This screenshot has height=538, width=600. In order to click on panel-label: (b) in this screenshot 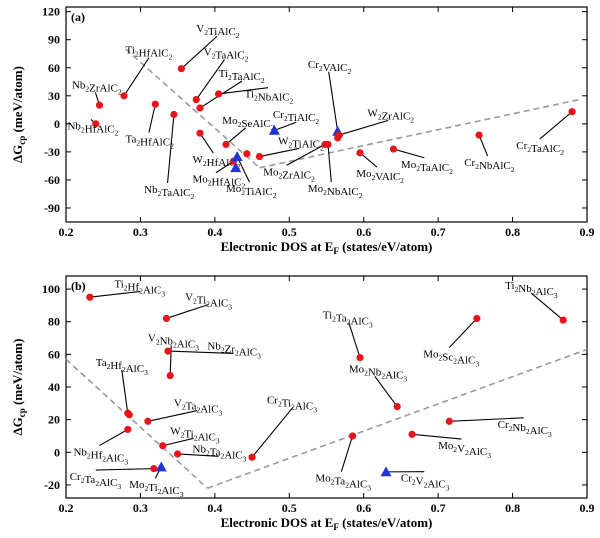, I will do `click(78, 286)`.